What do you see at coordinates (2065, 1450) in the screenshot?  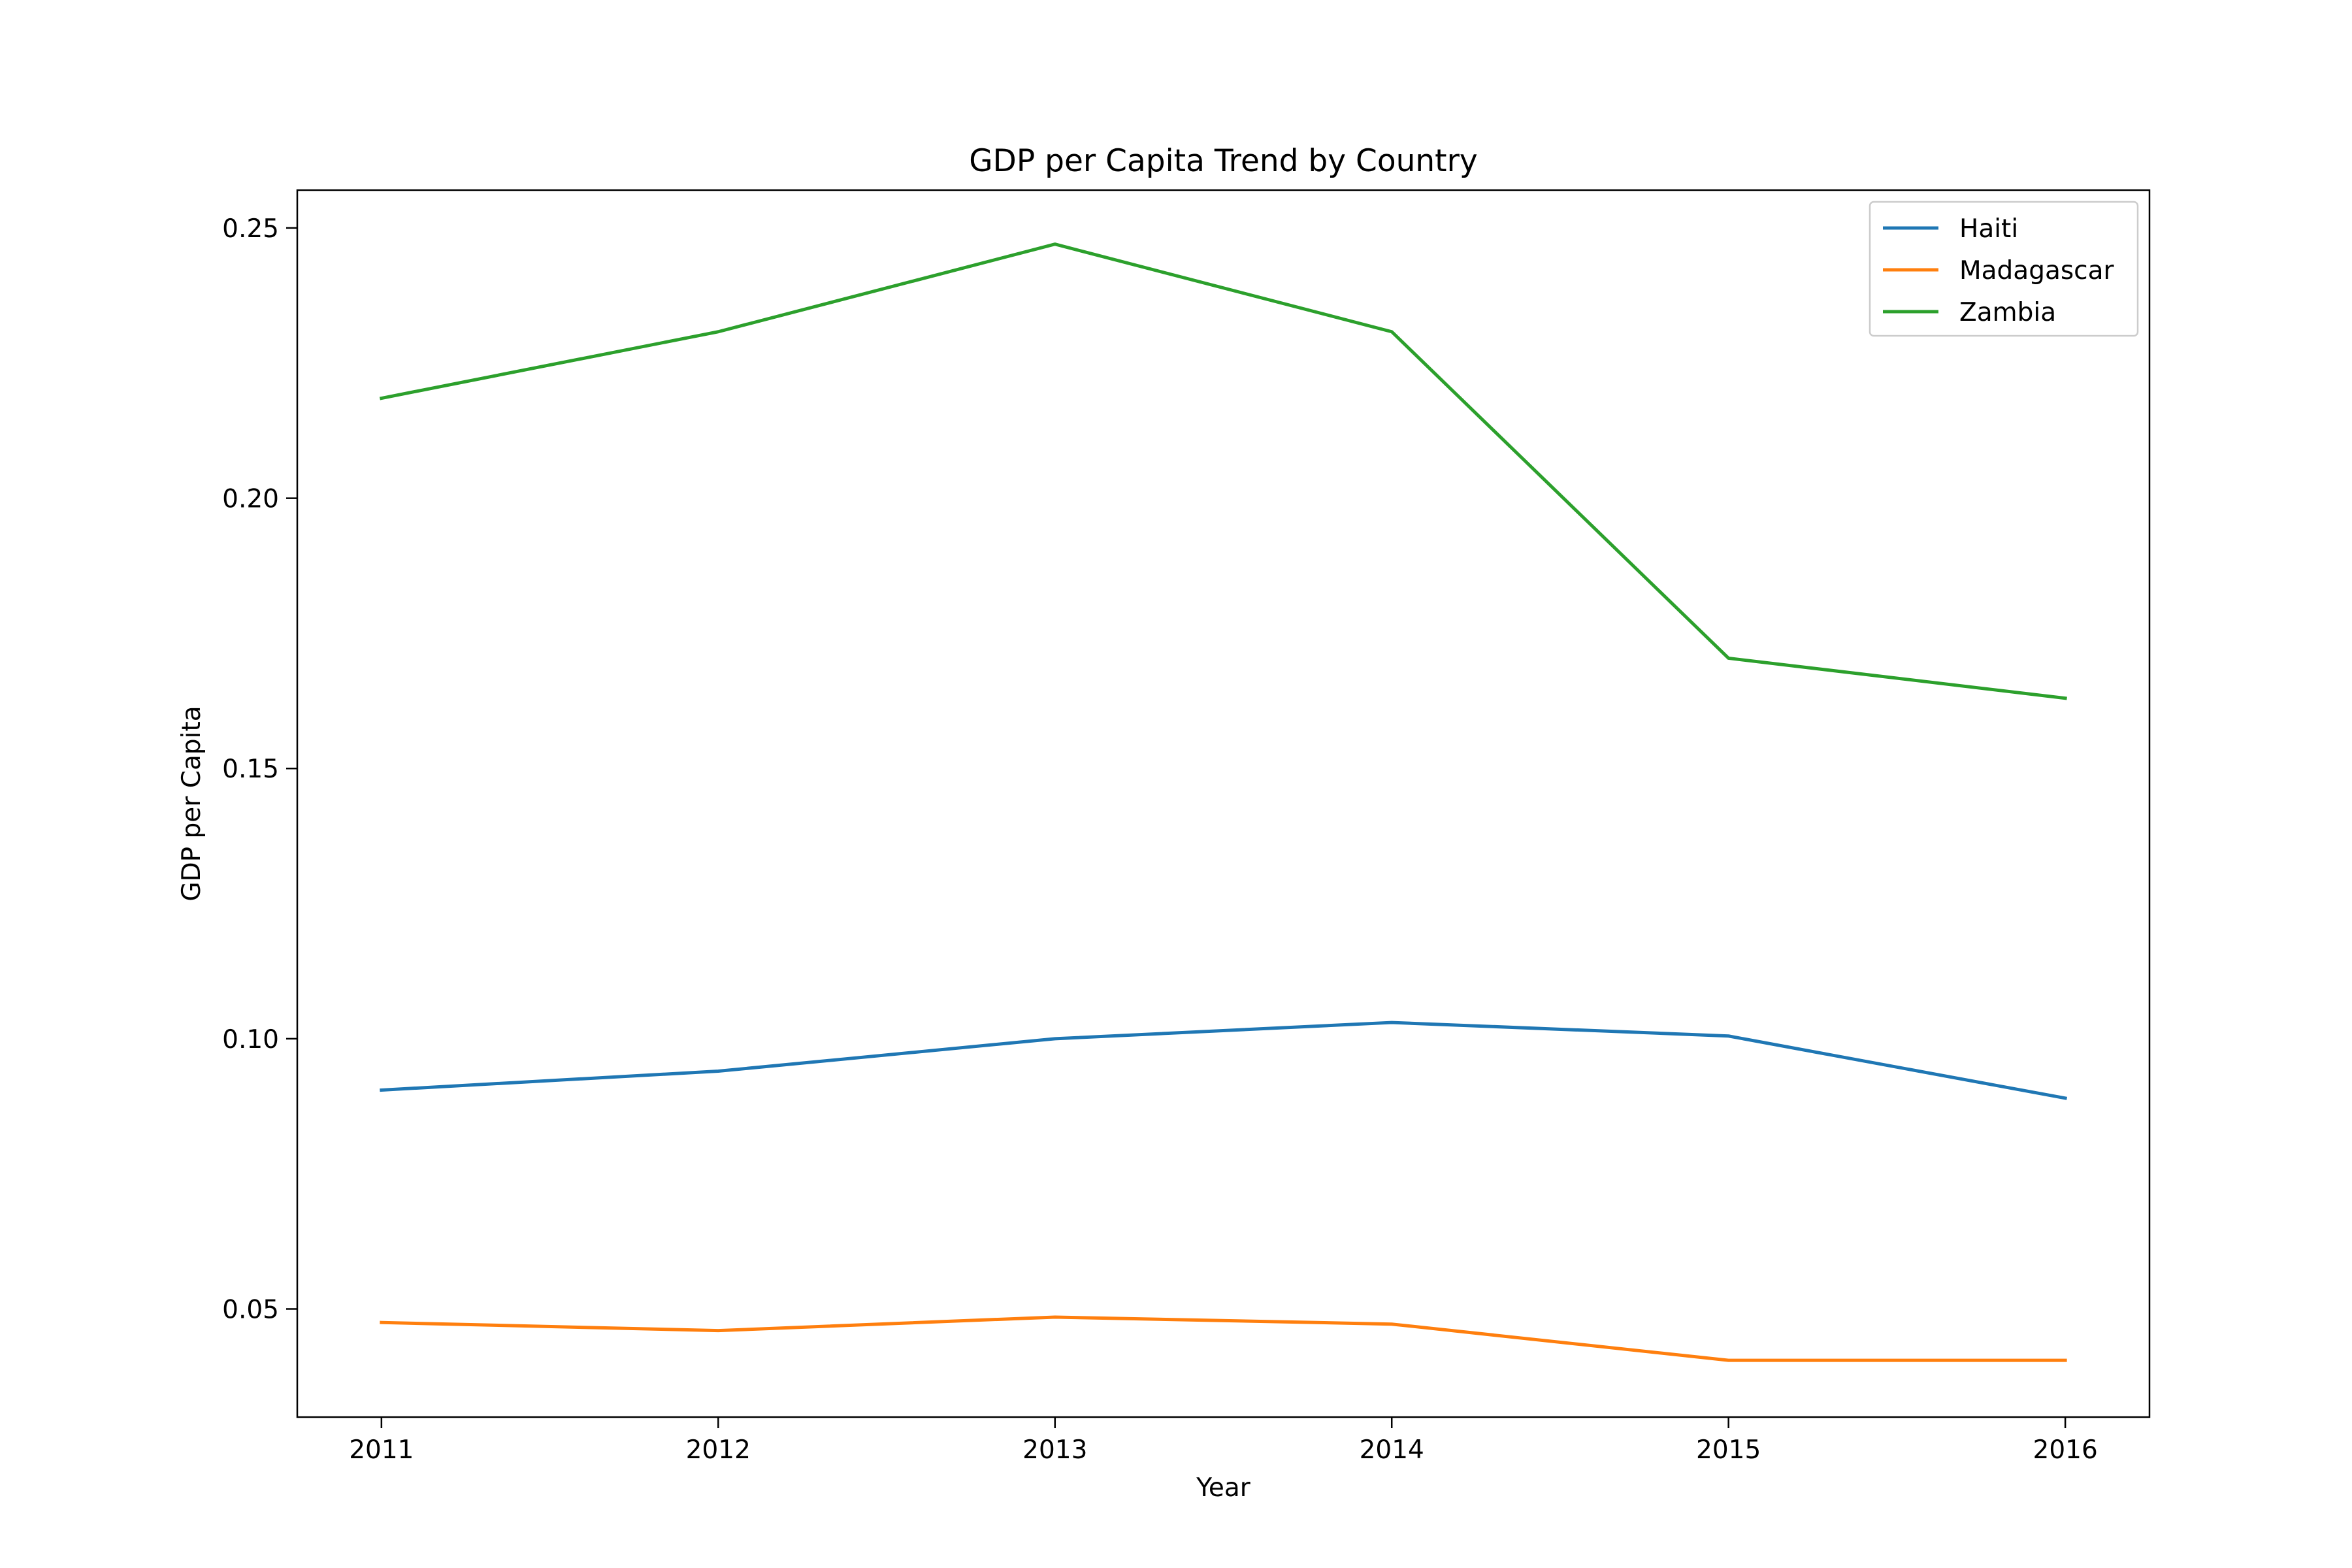 I see `x-tick-label: 2016` at bounding box center [2065, 1450].